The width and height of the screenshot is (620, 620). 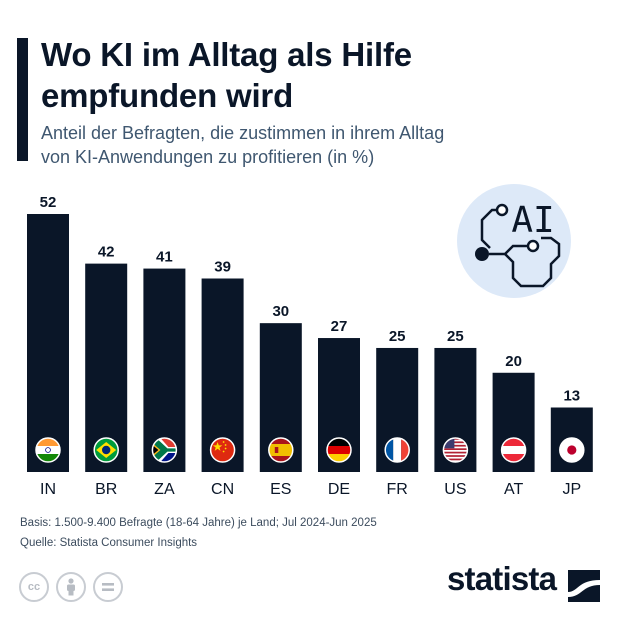 I want to click on x-tick-label-cn: CN, so click(x=222, y=489).